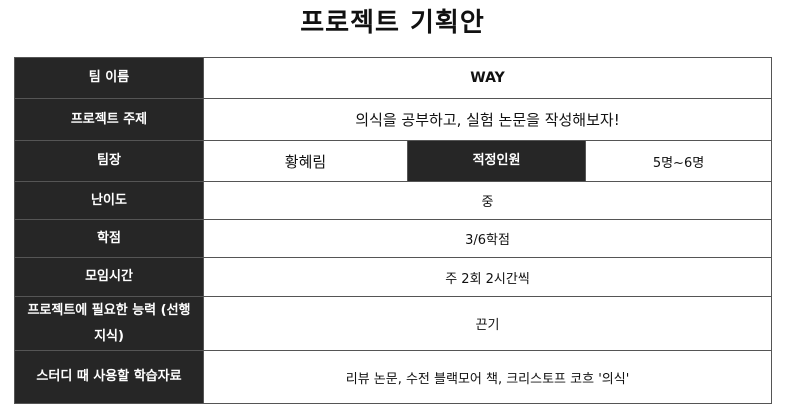 This screenshot has height=413, width=785. What do you see at coordinates (109, 323) in the screenshot?
I see `label-skills: 프로젝트에 필요한 능력 (선행지식)` at bounding box center [109, 323].